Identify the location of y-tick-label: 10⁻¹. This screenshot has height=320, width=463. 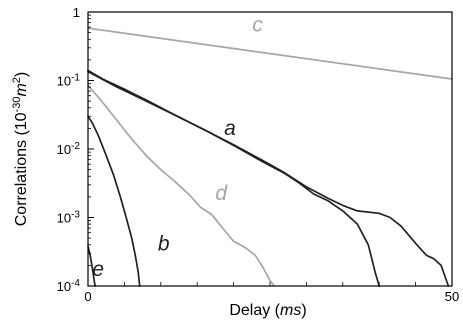
(69, 80).